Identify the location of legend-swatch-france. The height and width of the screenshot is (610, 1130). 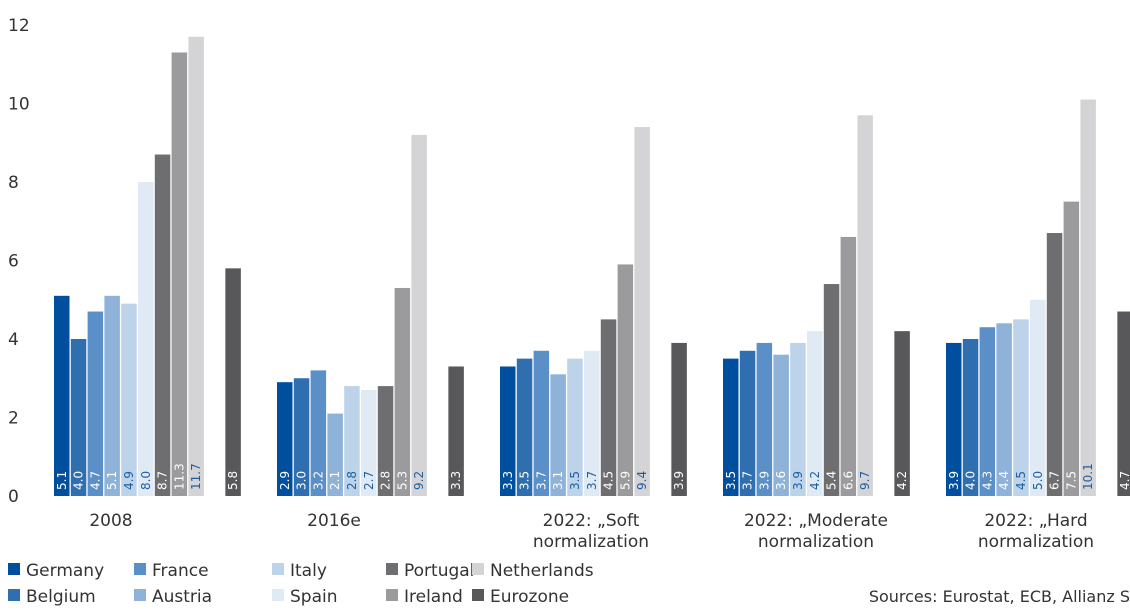
(140, 569).